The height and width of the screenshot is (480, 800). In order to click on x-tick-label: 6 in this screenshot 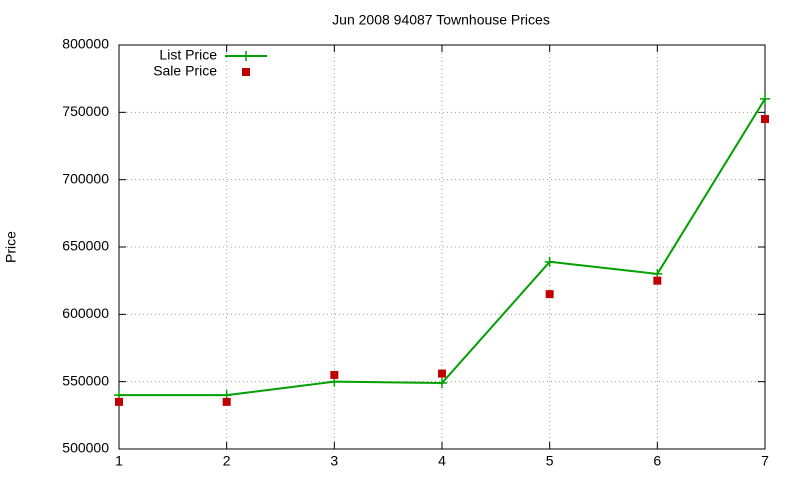, I will do `click(657, 461)`.